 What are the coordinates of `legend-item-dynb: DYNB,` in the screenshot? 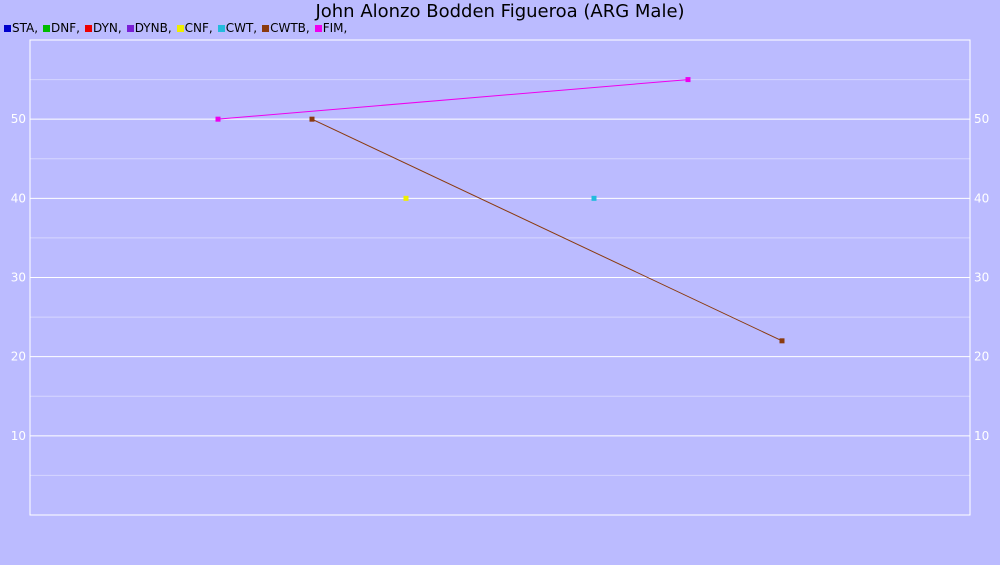 It's located at (149, 28).